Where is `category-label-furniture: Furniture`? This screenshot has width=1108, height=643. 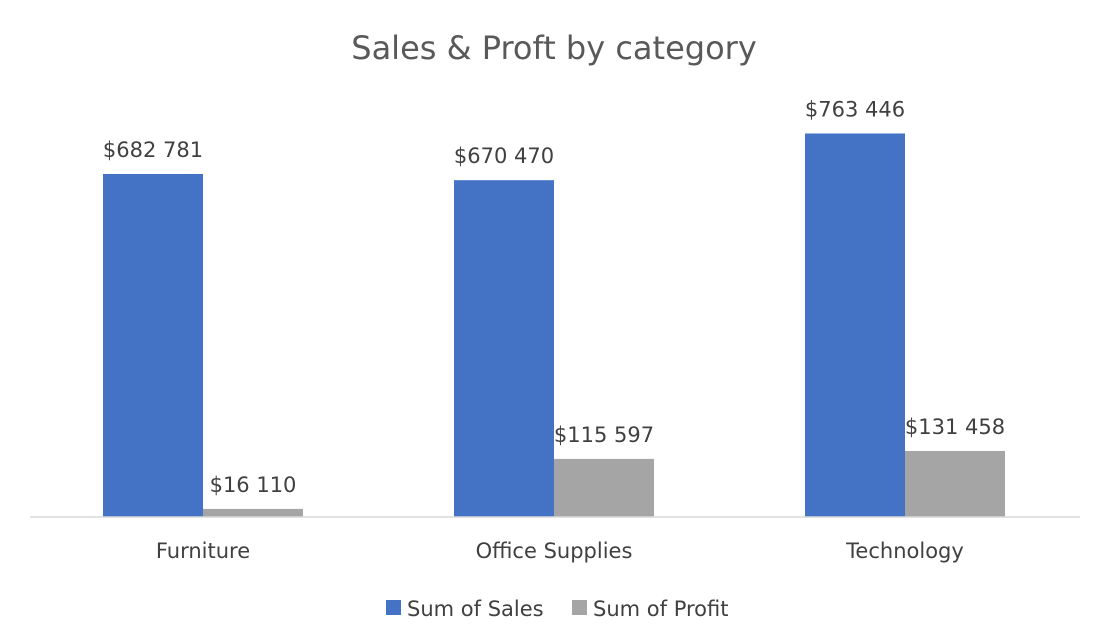
category-label-furniture: Furniture is located at coordinates (203, 551).